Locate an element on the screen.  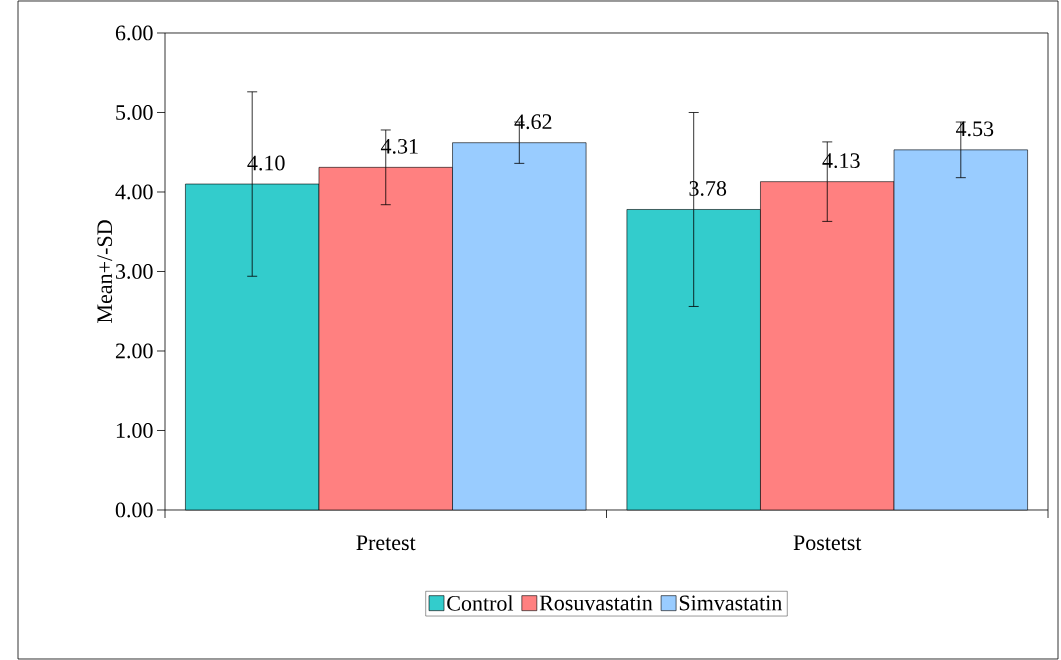
y-tick-label: 1.00 is located at coordinates (134, 430).